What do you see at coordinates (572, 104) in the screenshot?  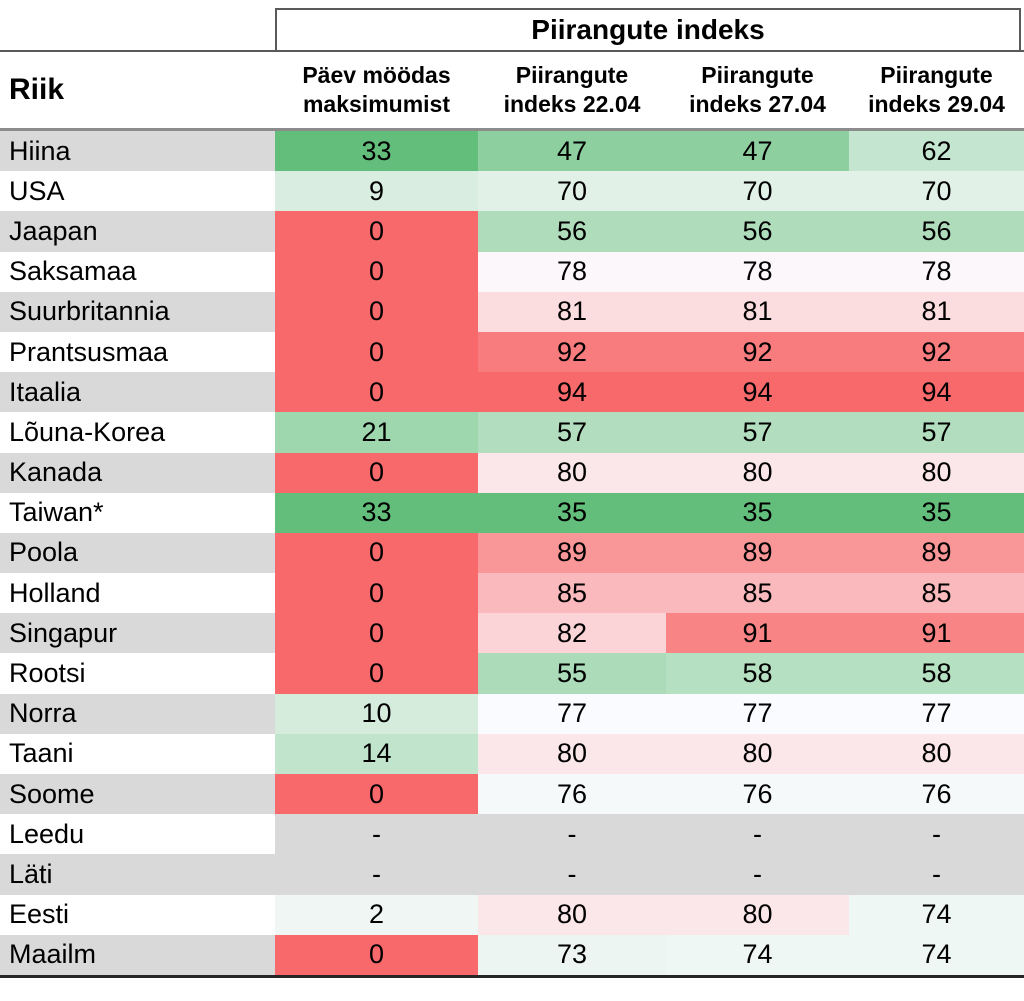 I see `column-header-line: indeks 22.04` at bounding box center [572, 104].